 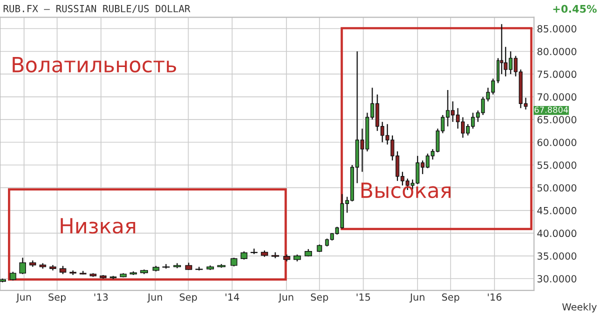 I want to click on x-tick-label: '16, so click(x=495, y=297).